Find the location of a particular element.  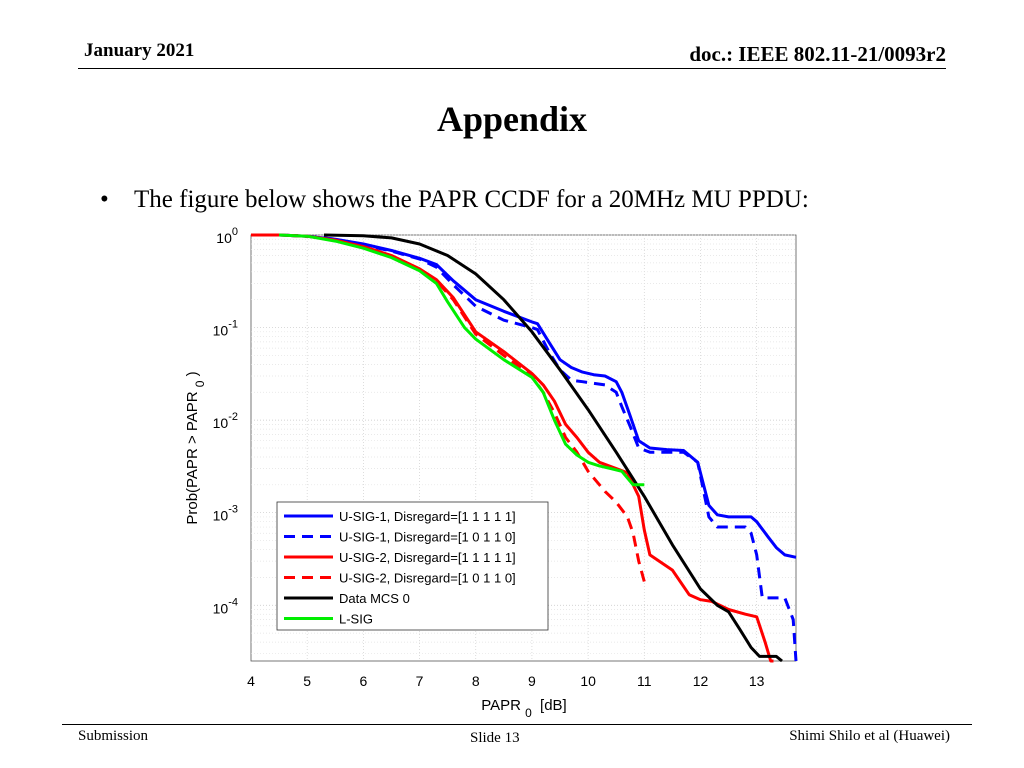

y-tick-exponent: -2 is located at coordinates (233, 417).